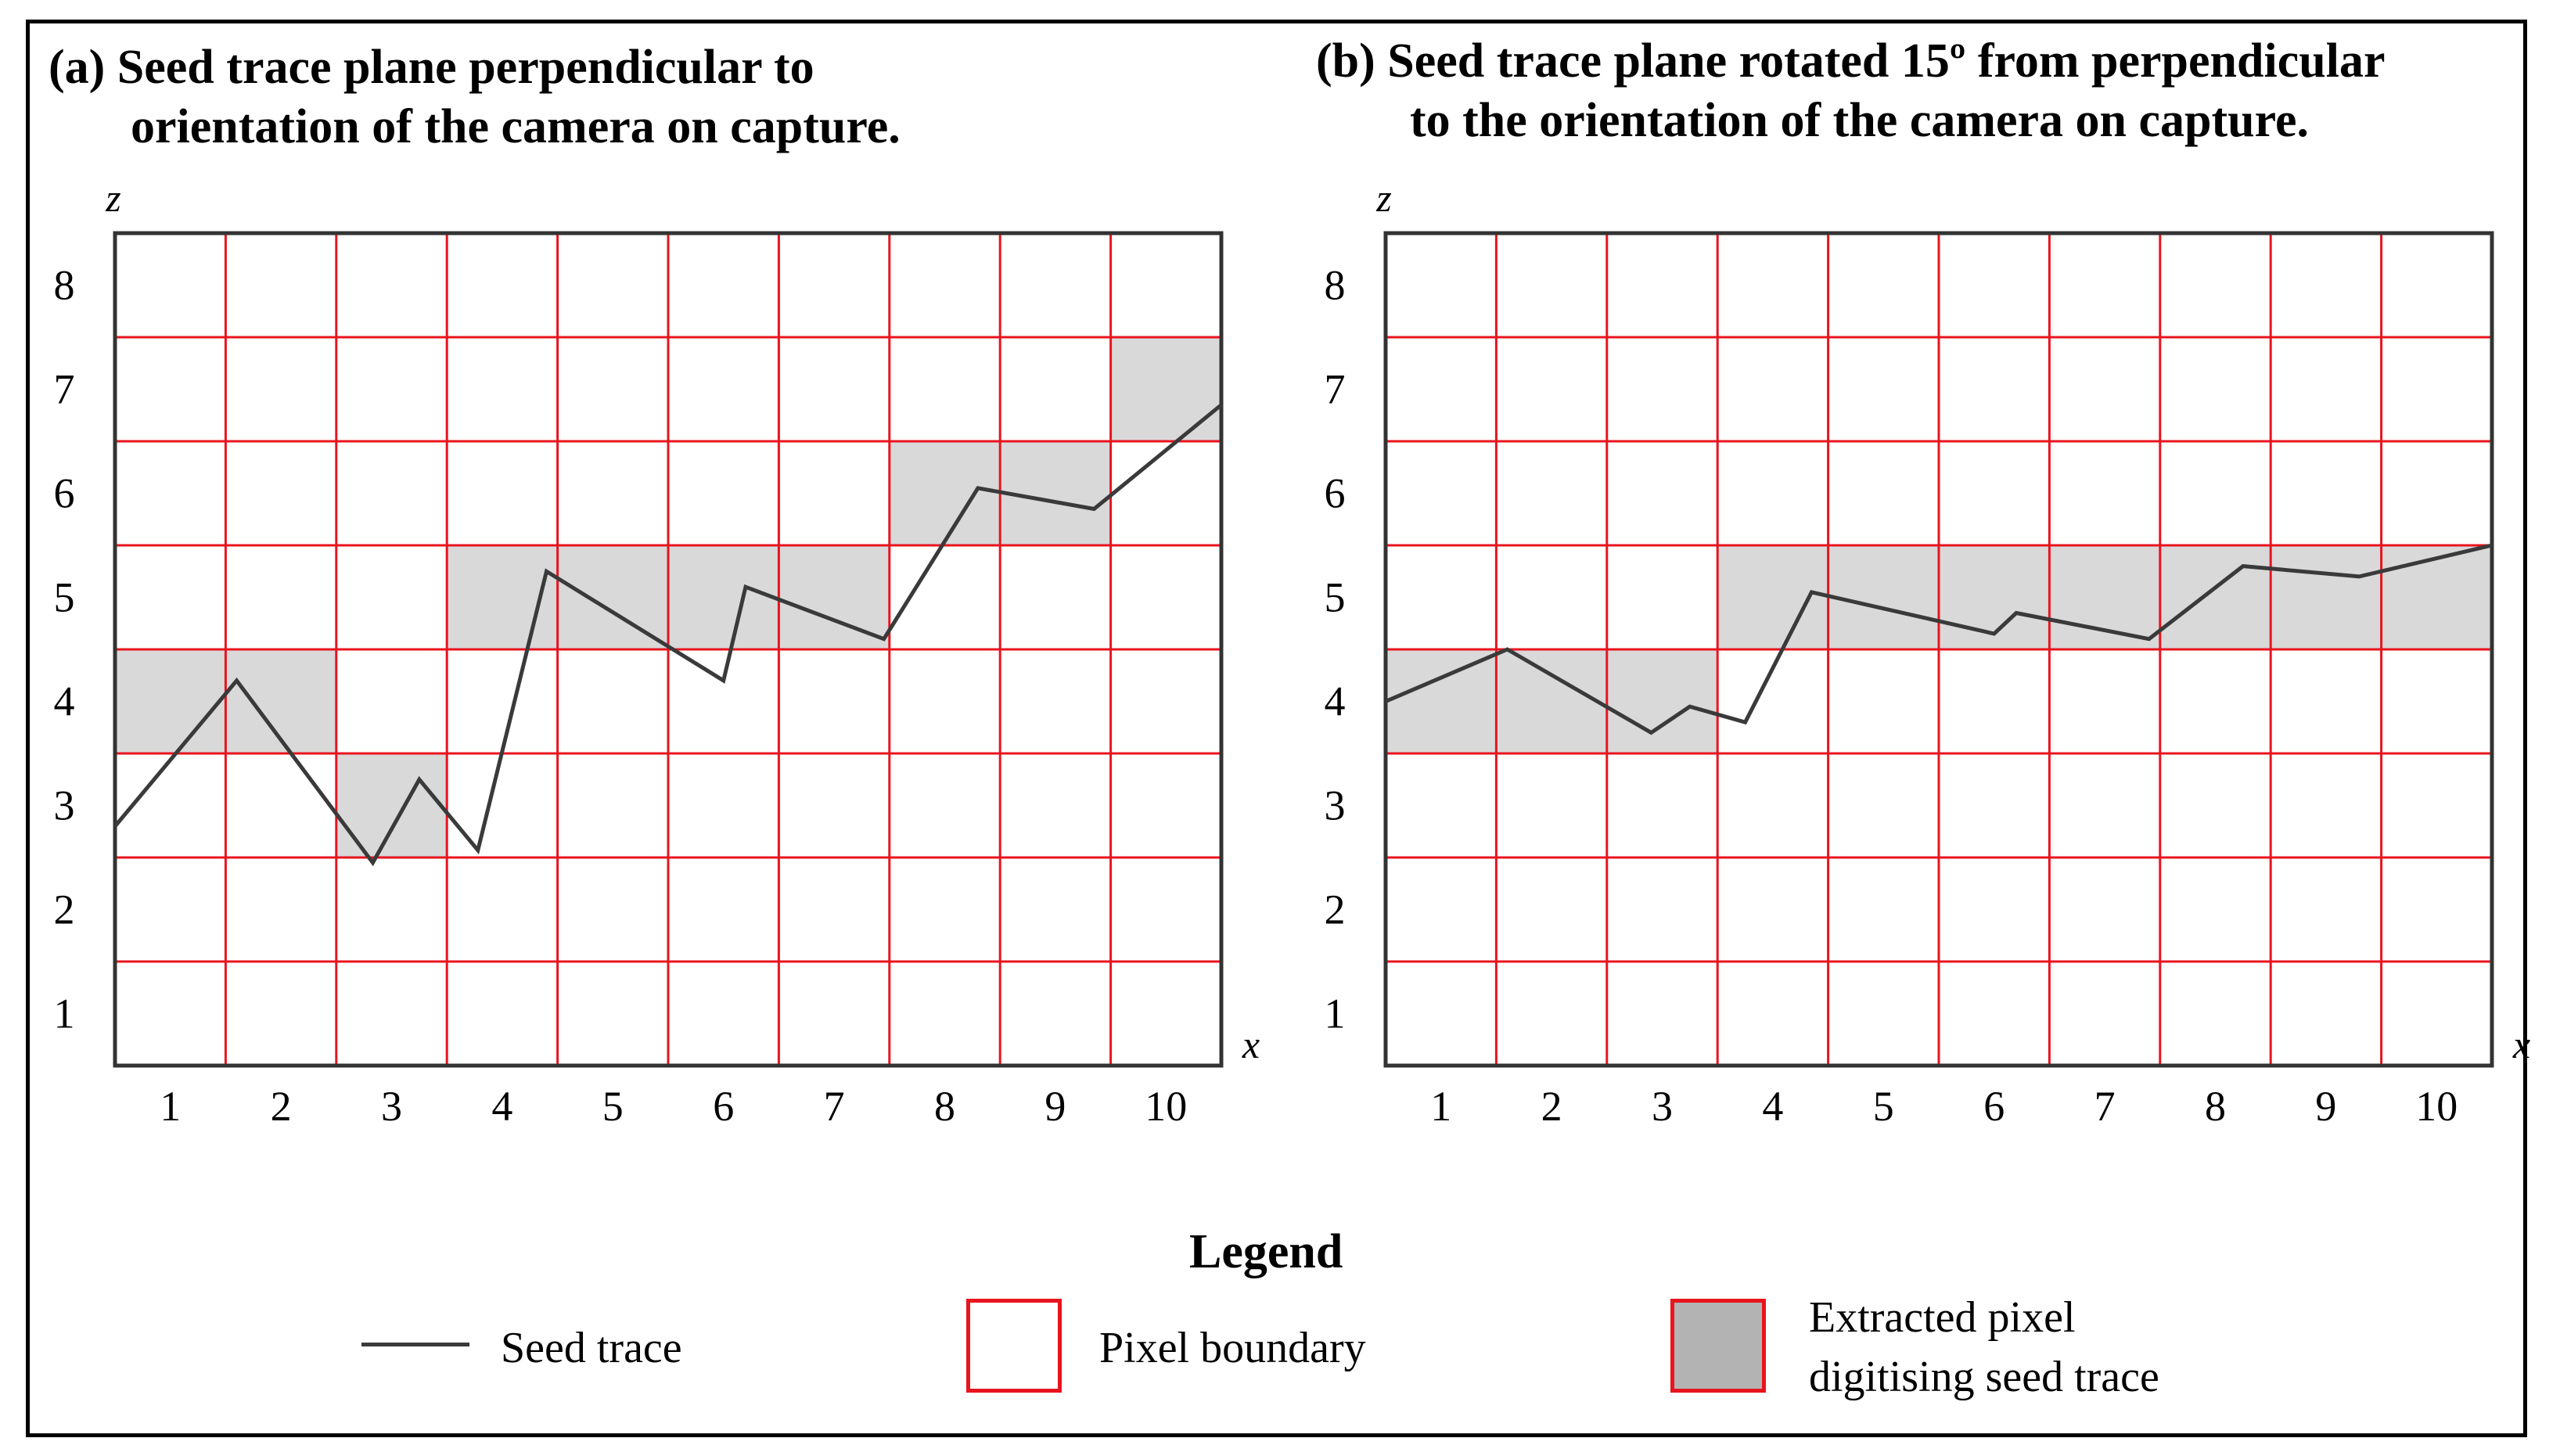 The image size is (2560, 1456). Describe the element at coordinates (1718, 1346) in the screenshot. I see `legend-extracted-pixel-swatch` at that location.